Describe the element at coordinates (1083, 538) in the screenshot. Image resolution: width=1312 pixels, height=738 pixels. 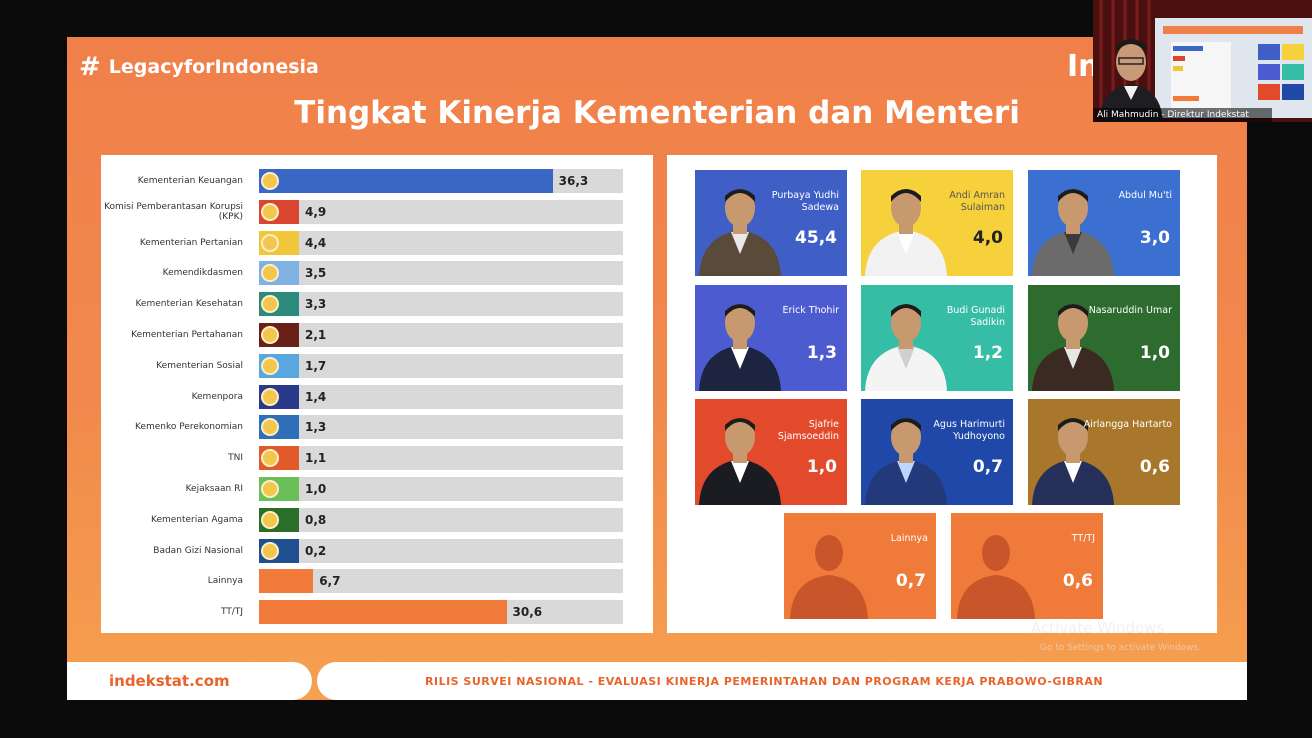
I see `minister-name: TT/TJ` at that location.